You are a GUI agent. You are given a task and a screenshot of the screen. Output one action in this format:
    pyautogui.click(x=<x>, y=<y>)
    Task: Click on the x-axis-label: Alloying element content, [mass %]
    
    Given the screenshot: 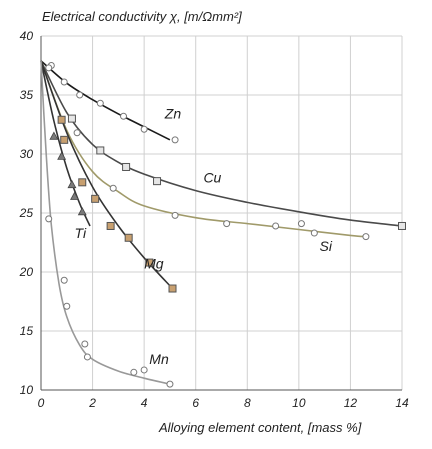 What is the action you would take?
    pyautogui.click(x=260, y=427)
    